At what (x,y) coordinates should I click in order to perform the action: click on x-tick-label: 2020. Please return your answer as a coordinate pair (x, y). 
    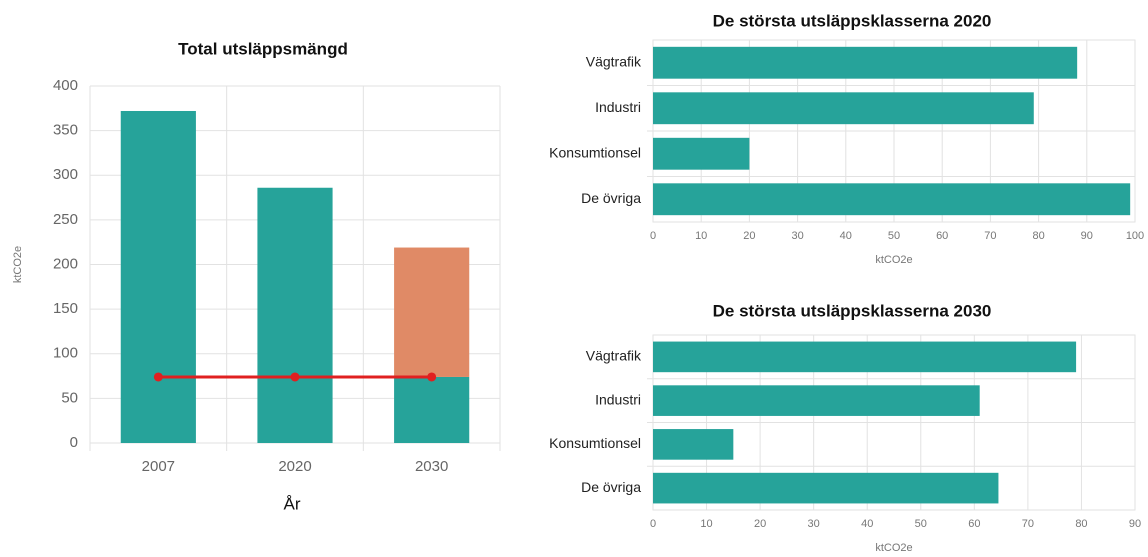
    Looking at the image, I should click on (294, 466).